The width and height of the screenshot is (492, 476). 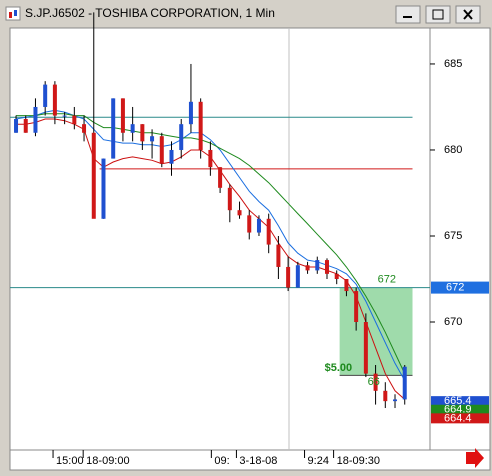 I want to click on maximize-button, so click(x=438, y=14).